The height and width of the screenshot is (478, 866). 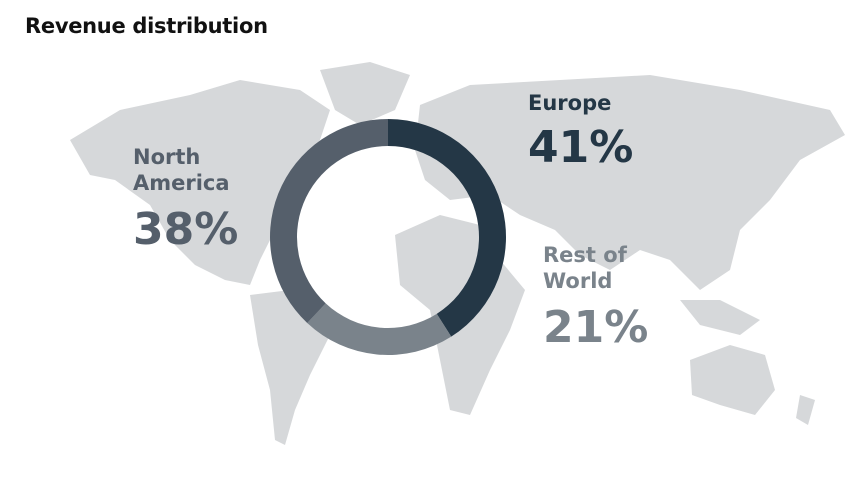 I want to click on donut, so click(x=388, y=237).